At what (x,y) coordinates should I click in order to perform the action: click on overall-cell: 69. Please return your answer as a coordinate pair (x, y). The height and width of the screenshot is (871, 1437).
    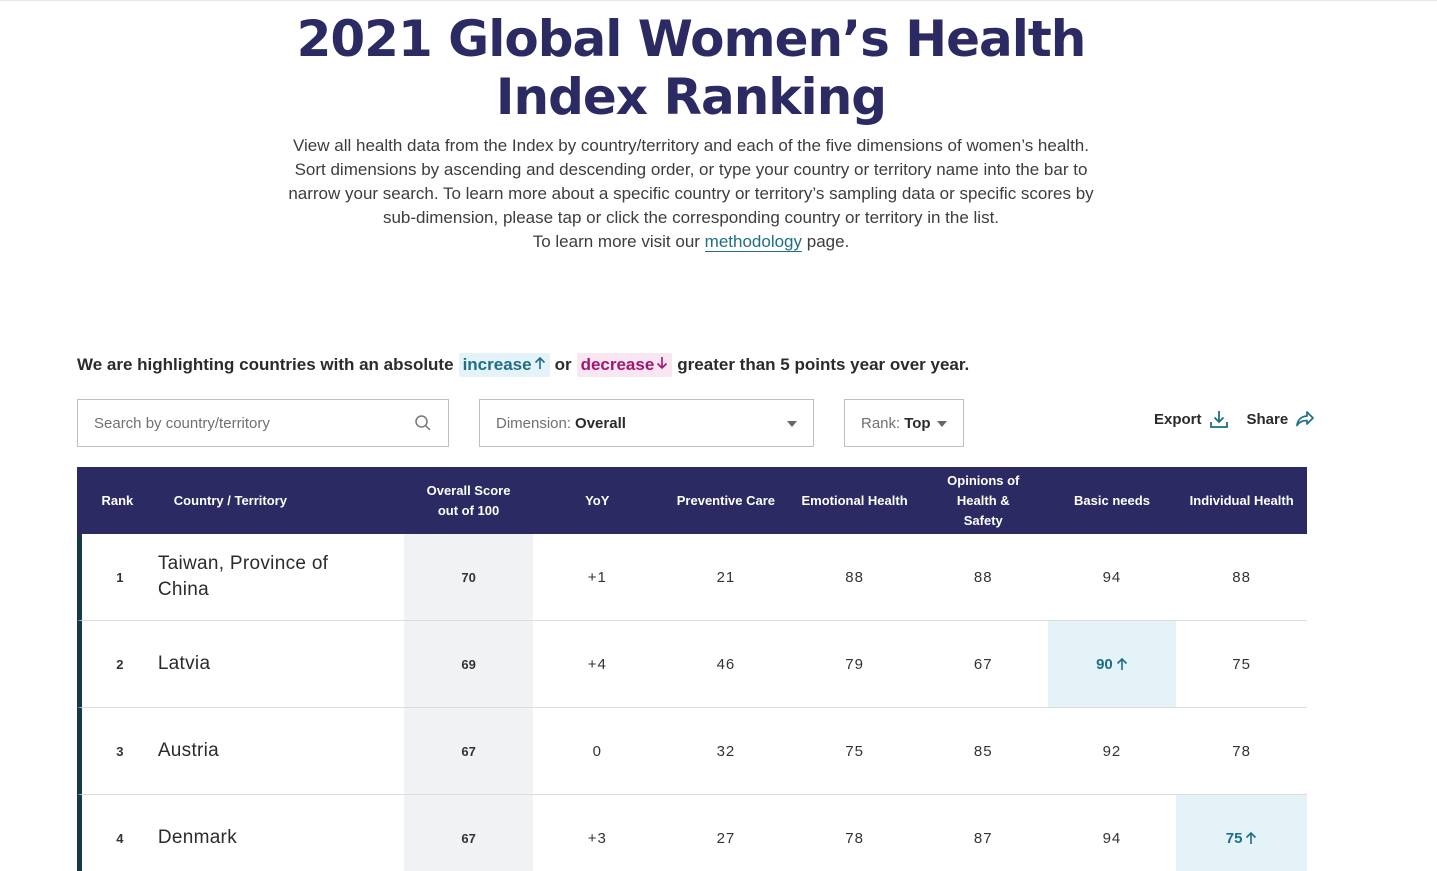
    Looking at the image, I should click on (468, 664).